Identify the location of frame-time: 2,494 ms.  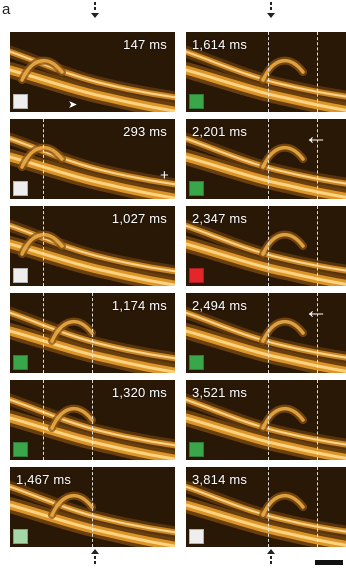
(220, 305).